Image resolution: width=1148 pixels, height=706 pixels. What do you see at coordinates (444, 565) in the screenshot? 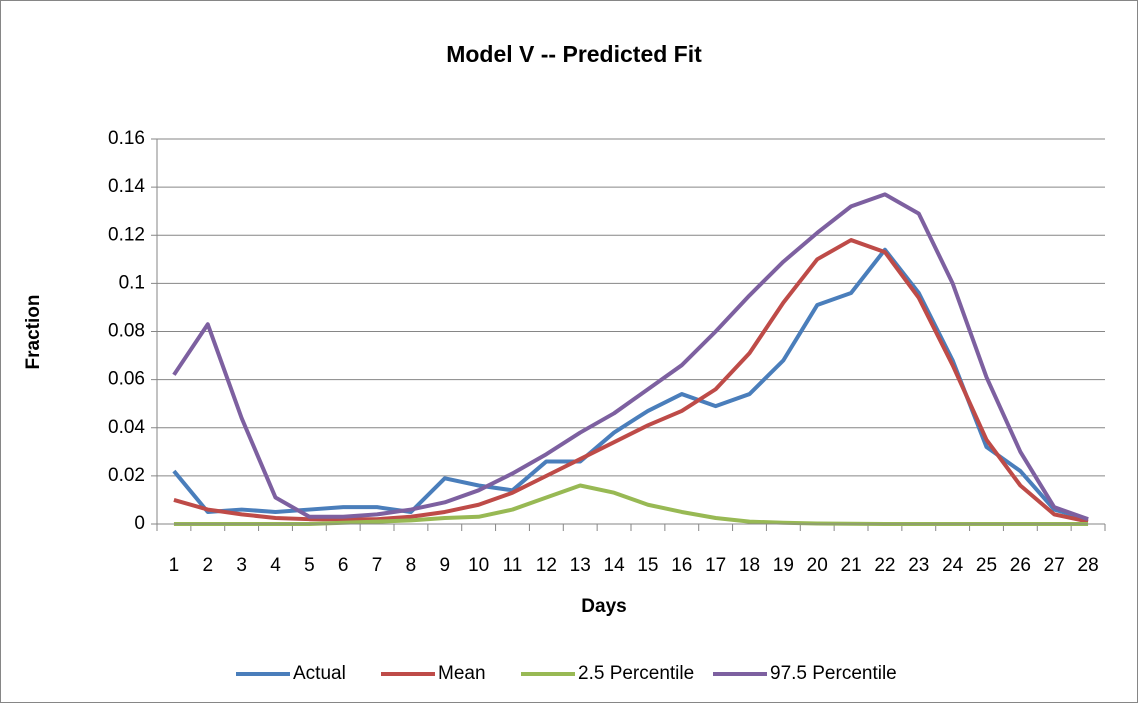
I see `x-tick-label: 9` at bounding box center [444, 565].